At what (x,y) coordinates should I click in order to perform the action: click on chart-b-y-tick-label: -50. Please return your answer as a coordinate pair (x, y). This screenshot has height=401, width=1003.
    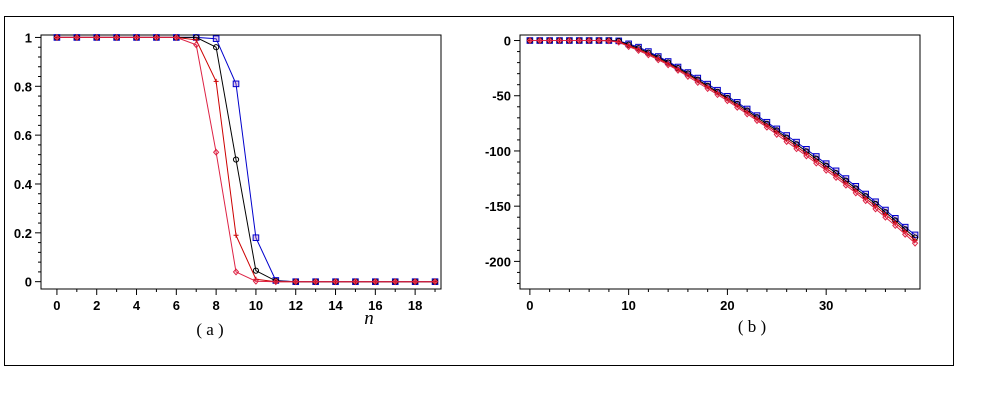
    Looking at the image, I should click on (501, 96).